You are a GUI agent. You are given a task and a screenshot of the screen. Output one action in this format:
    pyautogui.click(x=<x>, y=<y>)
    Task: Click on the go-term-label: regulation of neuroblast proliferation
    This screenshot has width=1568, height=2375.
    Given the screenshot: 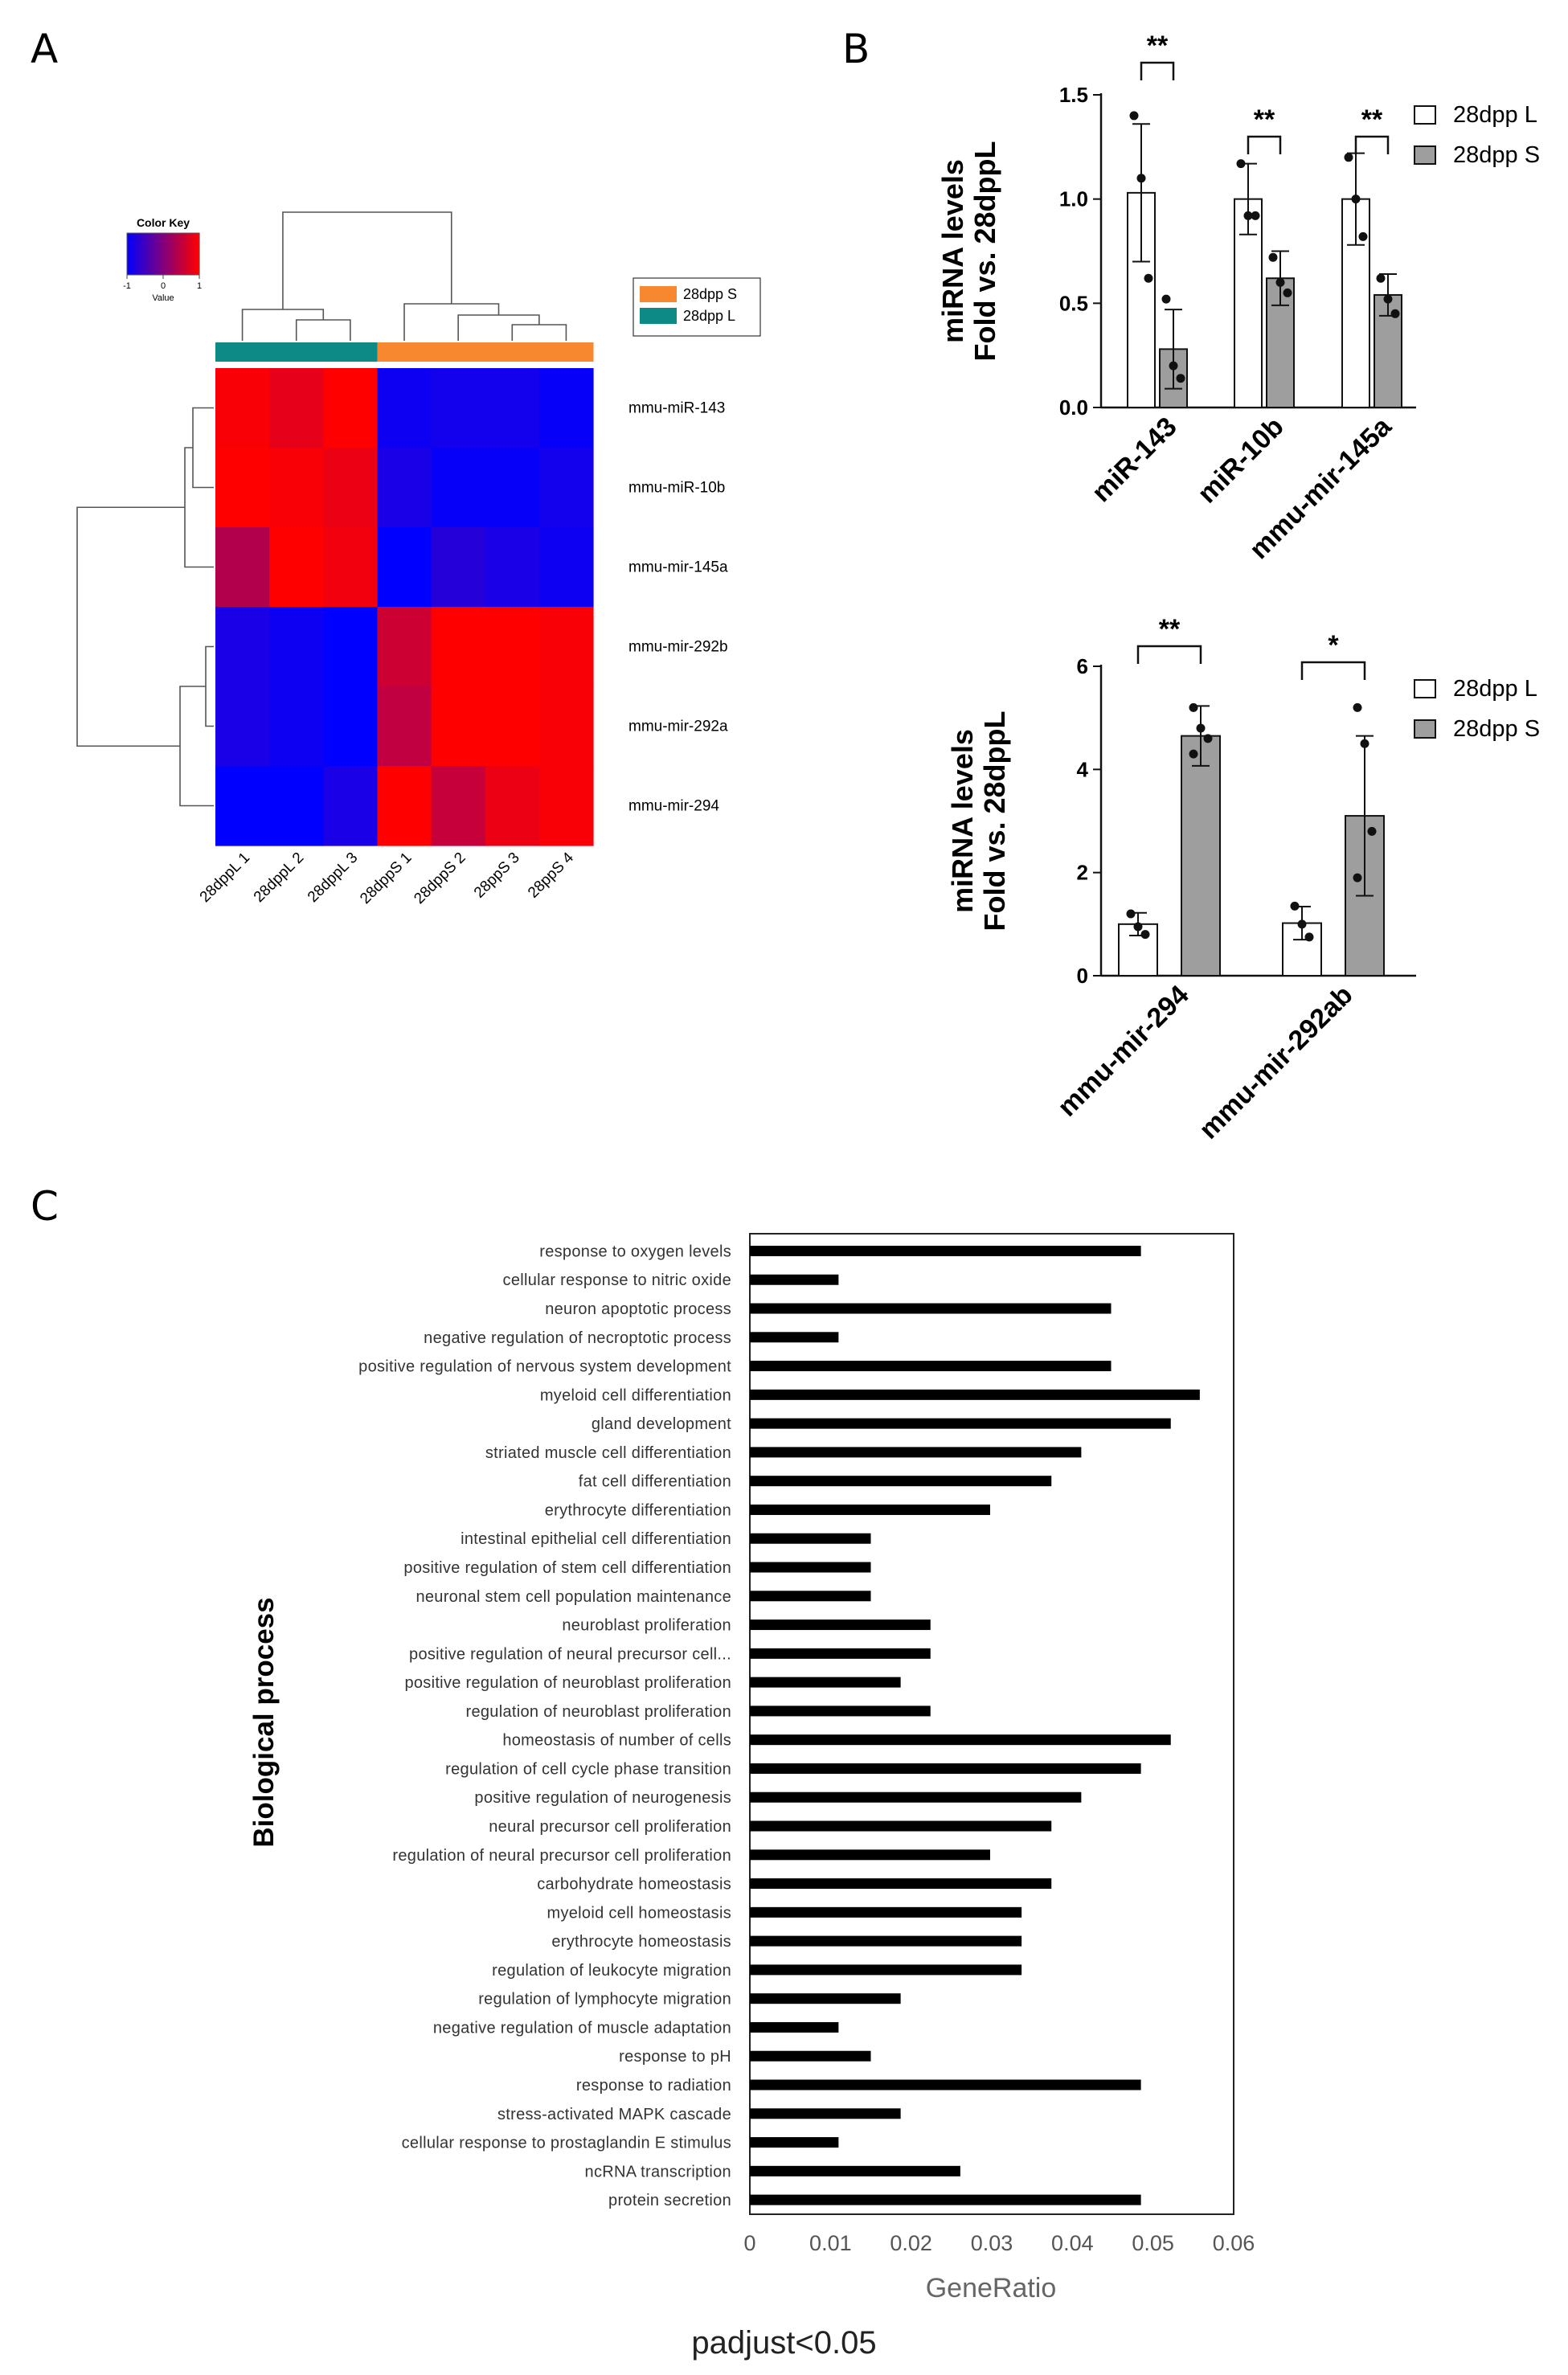 What is the action you would take?
    pyautogui.click(x=599, y=1712)
    